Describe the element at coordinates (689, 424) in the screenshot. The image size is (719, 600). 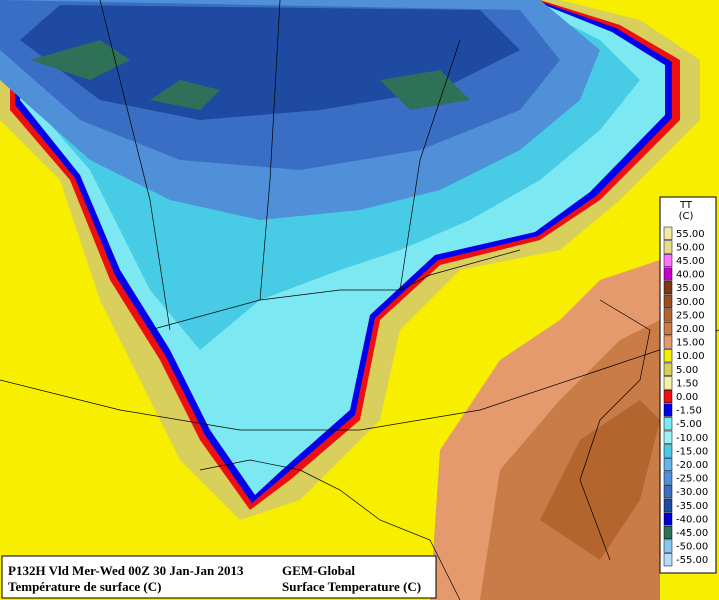
I see `legend-label: -5.00` at that location.